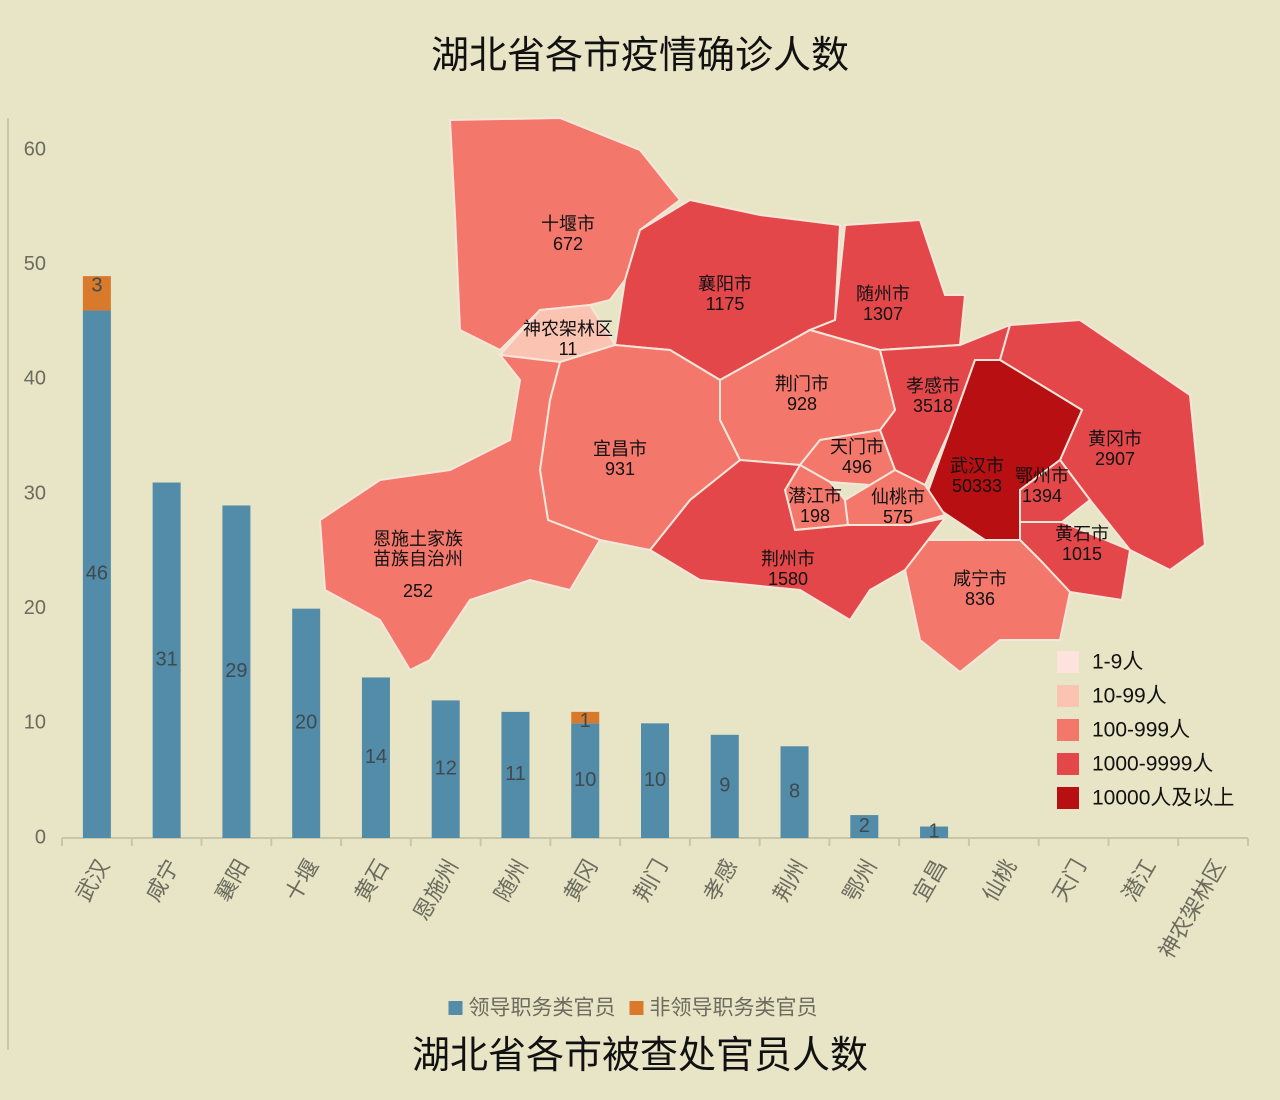 The image size is (1280, 1100). I want to click on region-value: 1307, so click(883, 314).